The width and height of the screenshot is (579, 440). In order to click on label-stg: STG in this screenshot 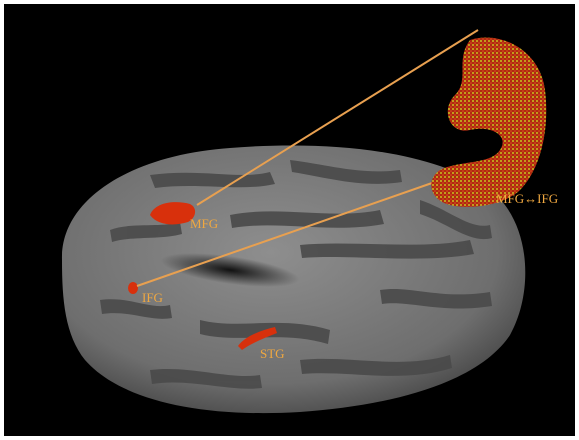, I will do `click(272, 353)`.